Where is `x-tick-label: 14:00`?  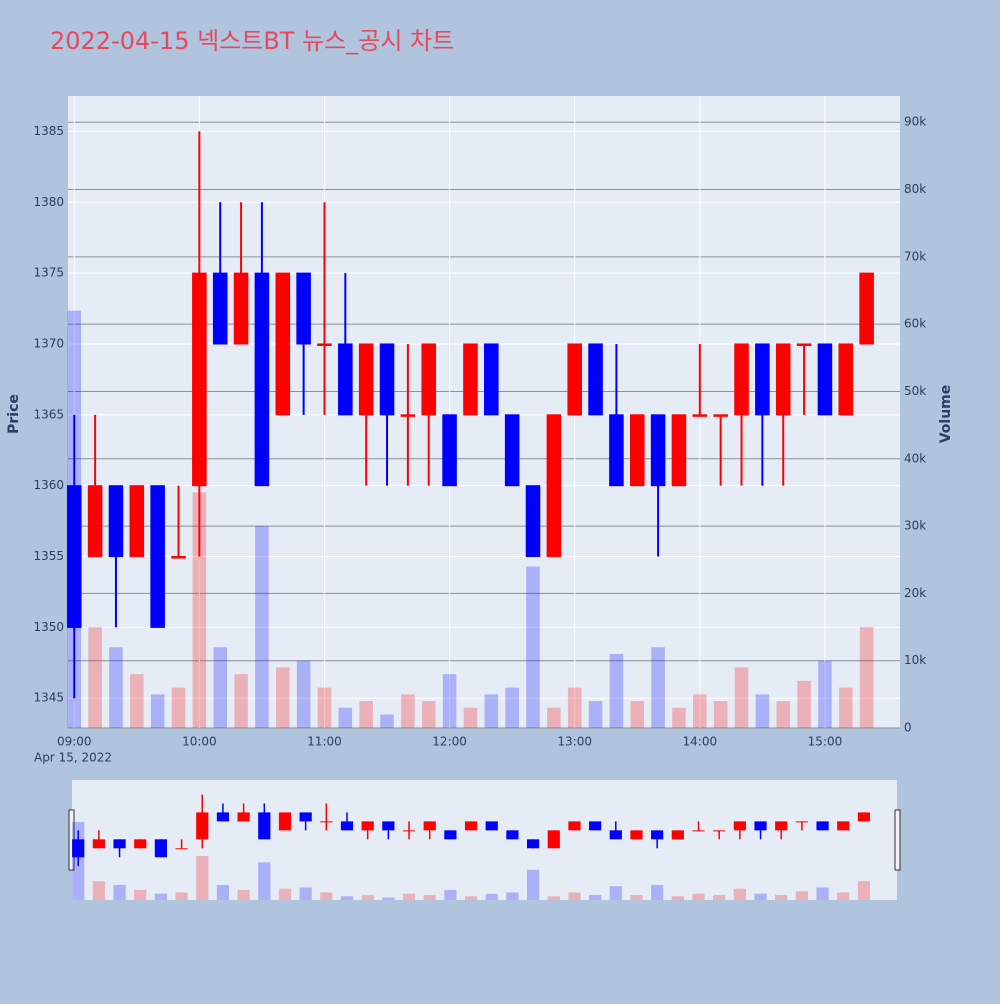
x-tick-label: 14:00 is located at coordinates (700, 742).